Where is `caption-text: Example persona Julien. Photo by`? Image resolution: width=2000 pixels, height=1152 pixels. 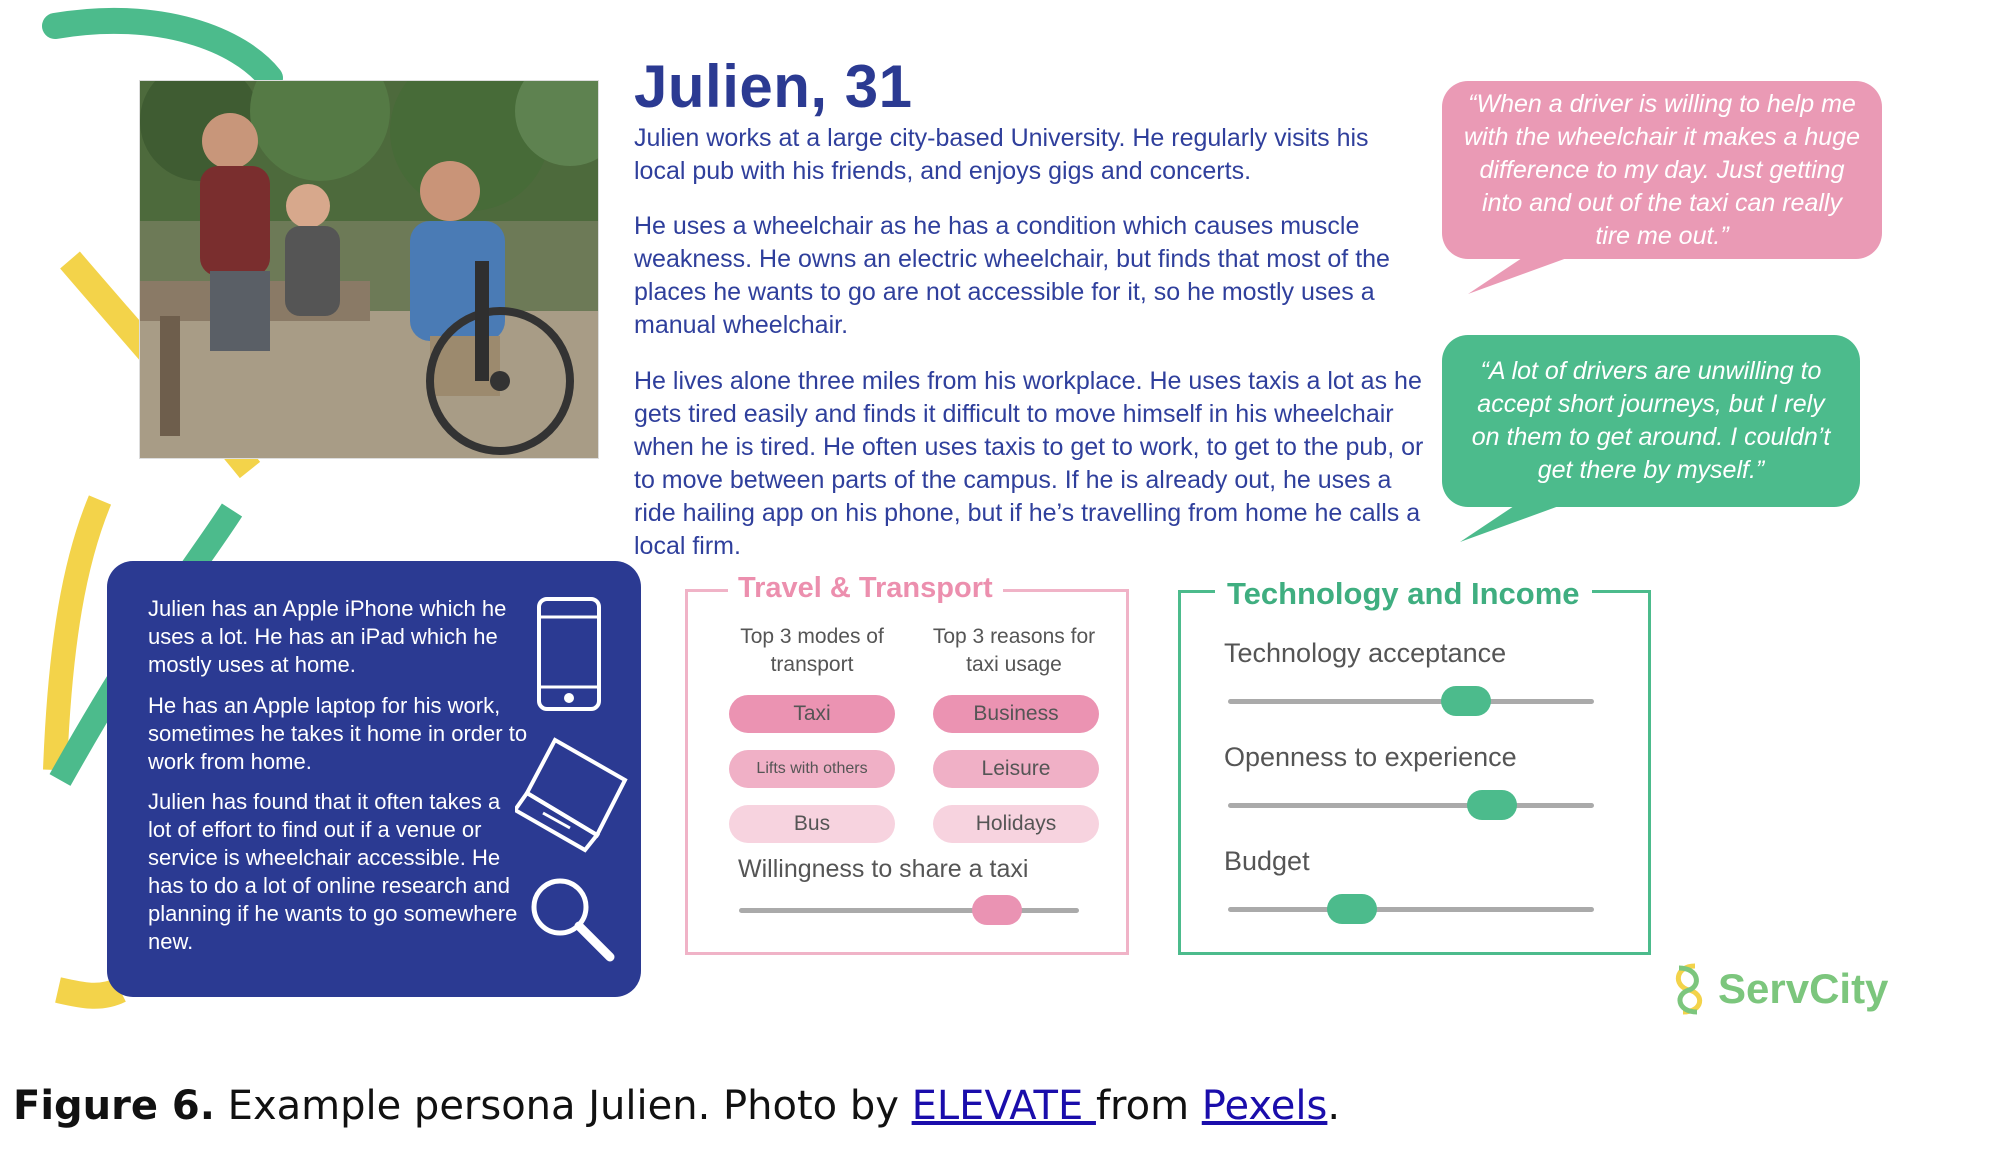
caption-text: Example persona Julien. Photo by is located at coordinates (563, 1106).